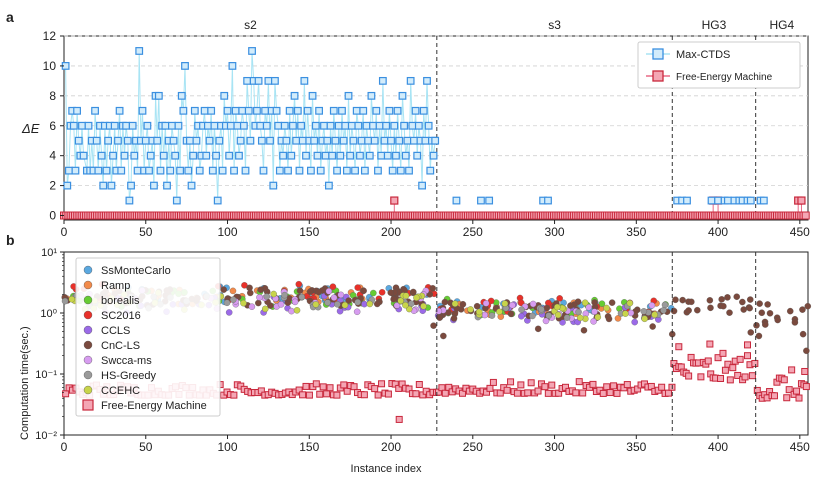 The image size is (830, 479). What do you see at coordinates (120, 301) in the screenshot?
I see `legend-b-label-borealis: borealis` at bounding box center [120, 301].